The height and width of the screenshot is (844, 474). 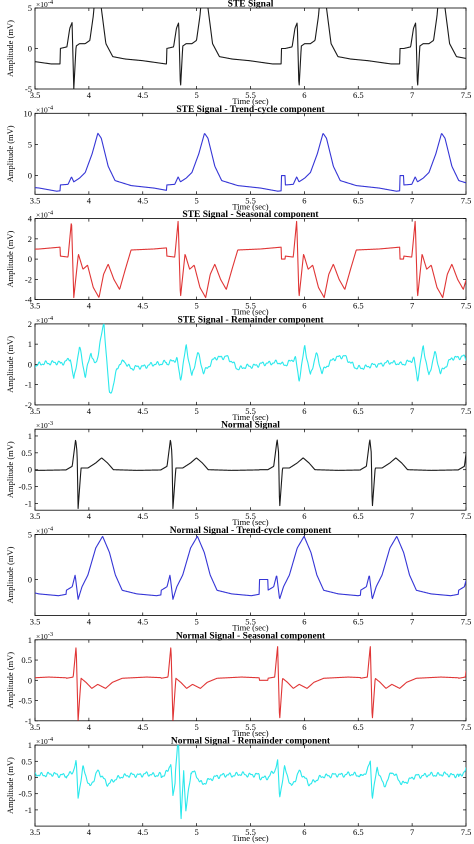 I want to click on y-tick-label: 2, so click(x=30, y=239).